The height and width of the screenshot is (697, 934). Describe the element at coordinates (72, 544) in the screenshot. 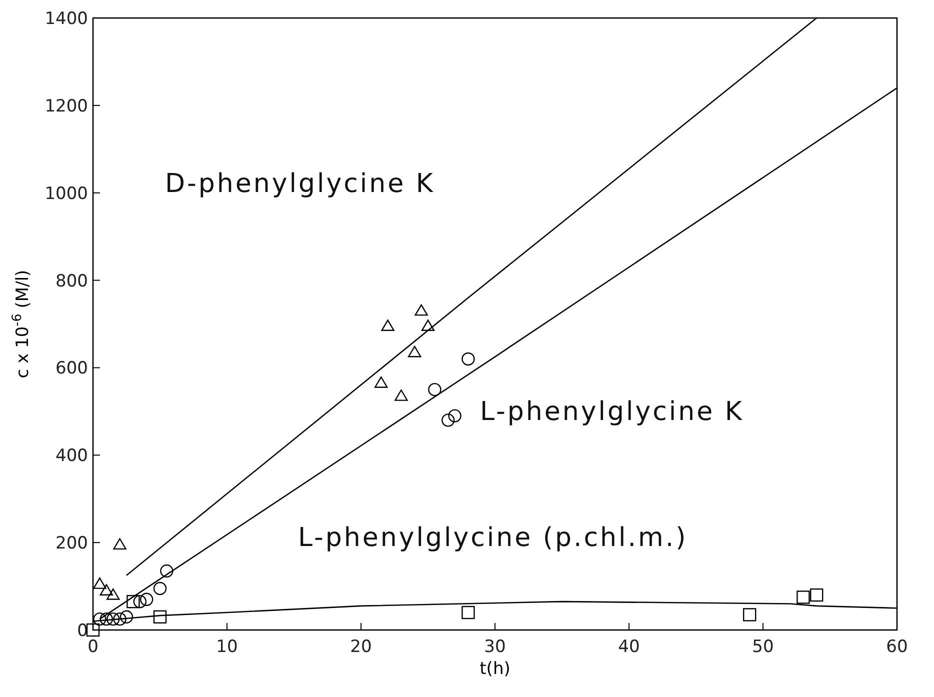

I see `y-tick-label: 200` at that location.